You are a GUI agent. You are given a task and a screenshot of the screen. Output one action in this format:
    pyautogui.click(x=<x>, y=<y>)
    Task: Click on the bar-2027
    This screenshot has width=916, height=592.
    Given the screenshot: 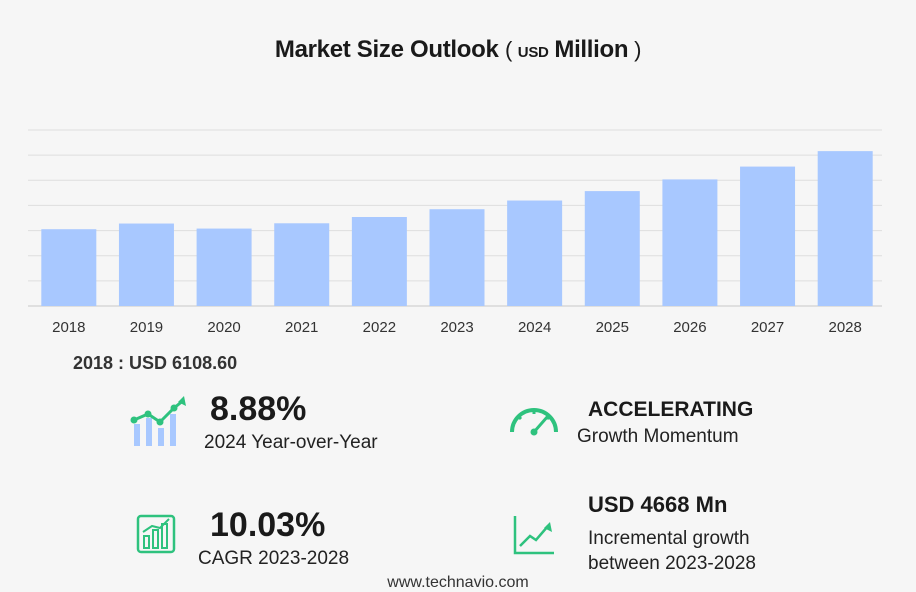 What is the action you would take?
    pyautogui.click(x=768, y=236)
    